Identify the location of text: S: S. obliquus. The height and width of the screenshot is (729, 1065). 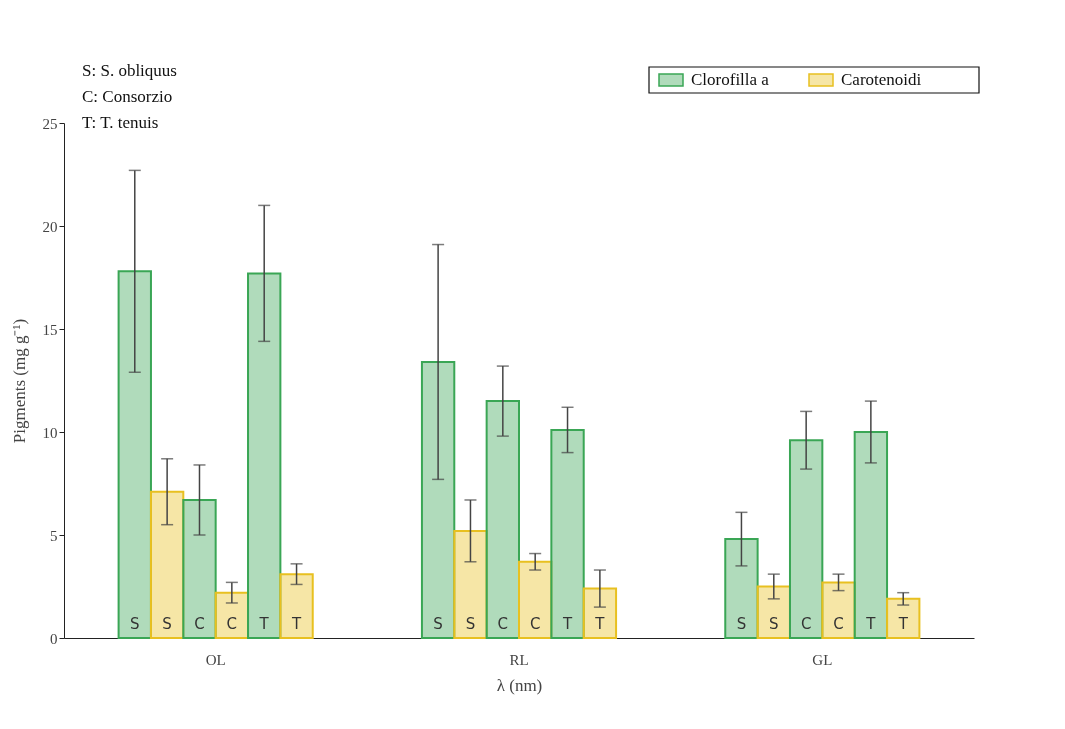
(129, 70).